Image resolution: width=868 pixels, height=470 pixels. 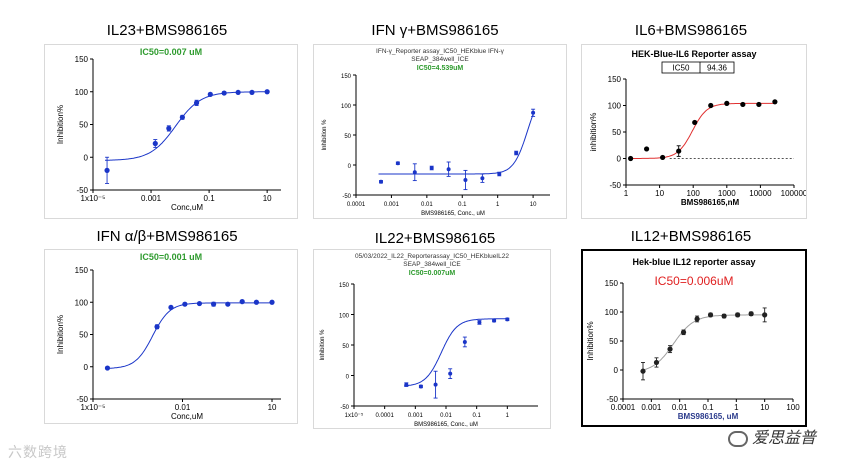 I want to click on watermark-right: 爱思益普, so click(x=772, y=436).